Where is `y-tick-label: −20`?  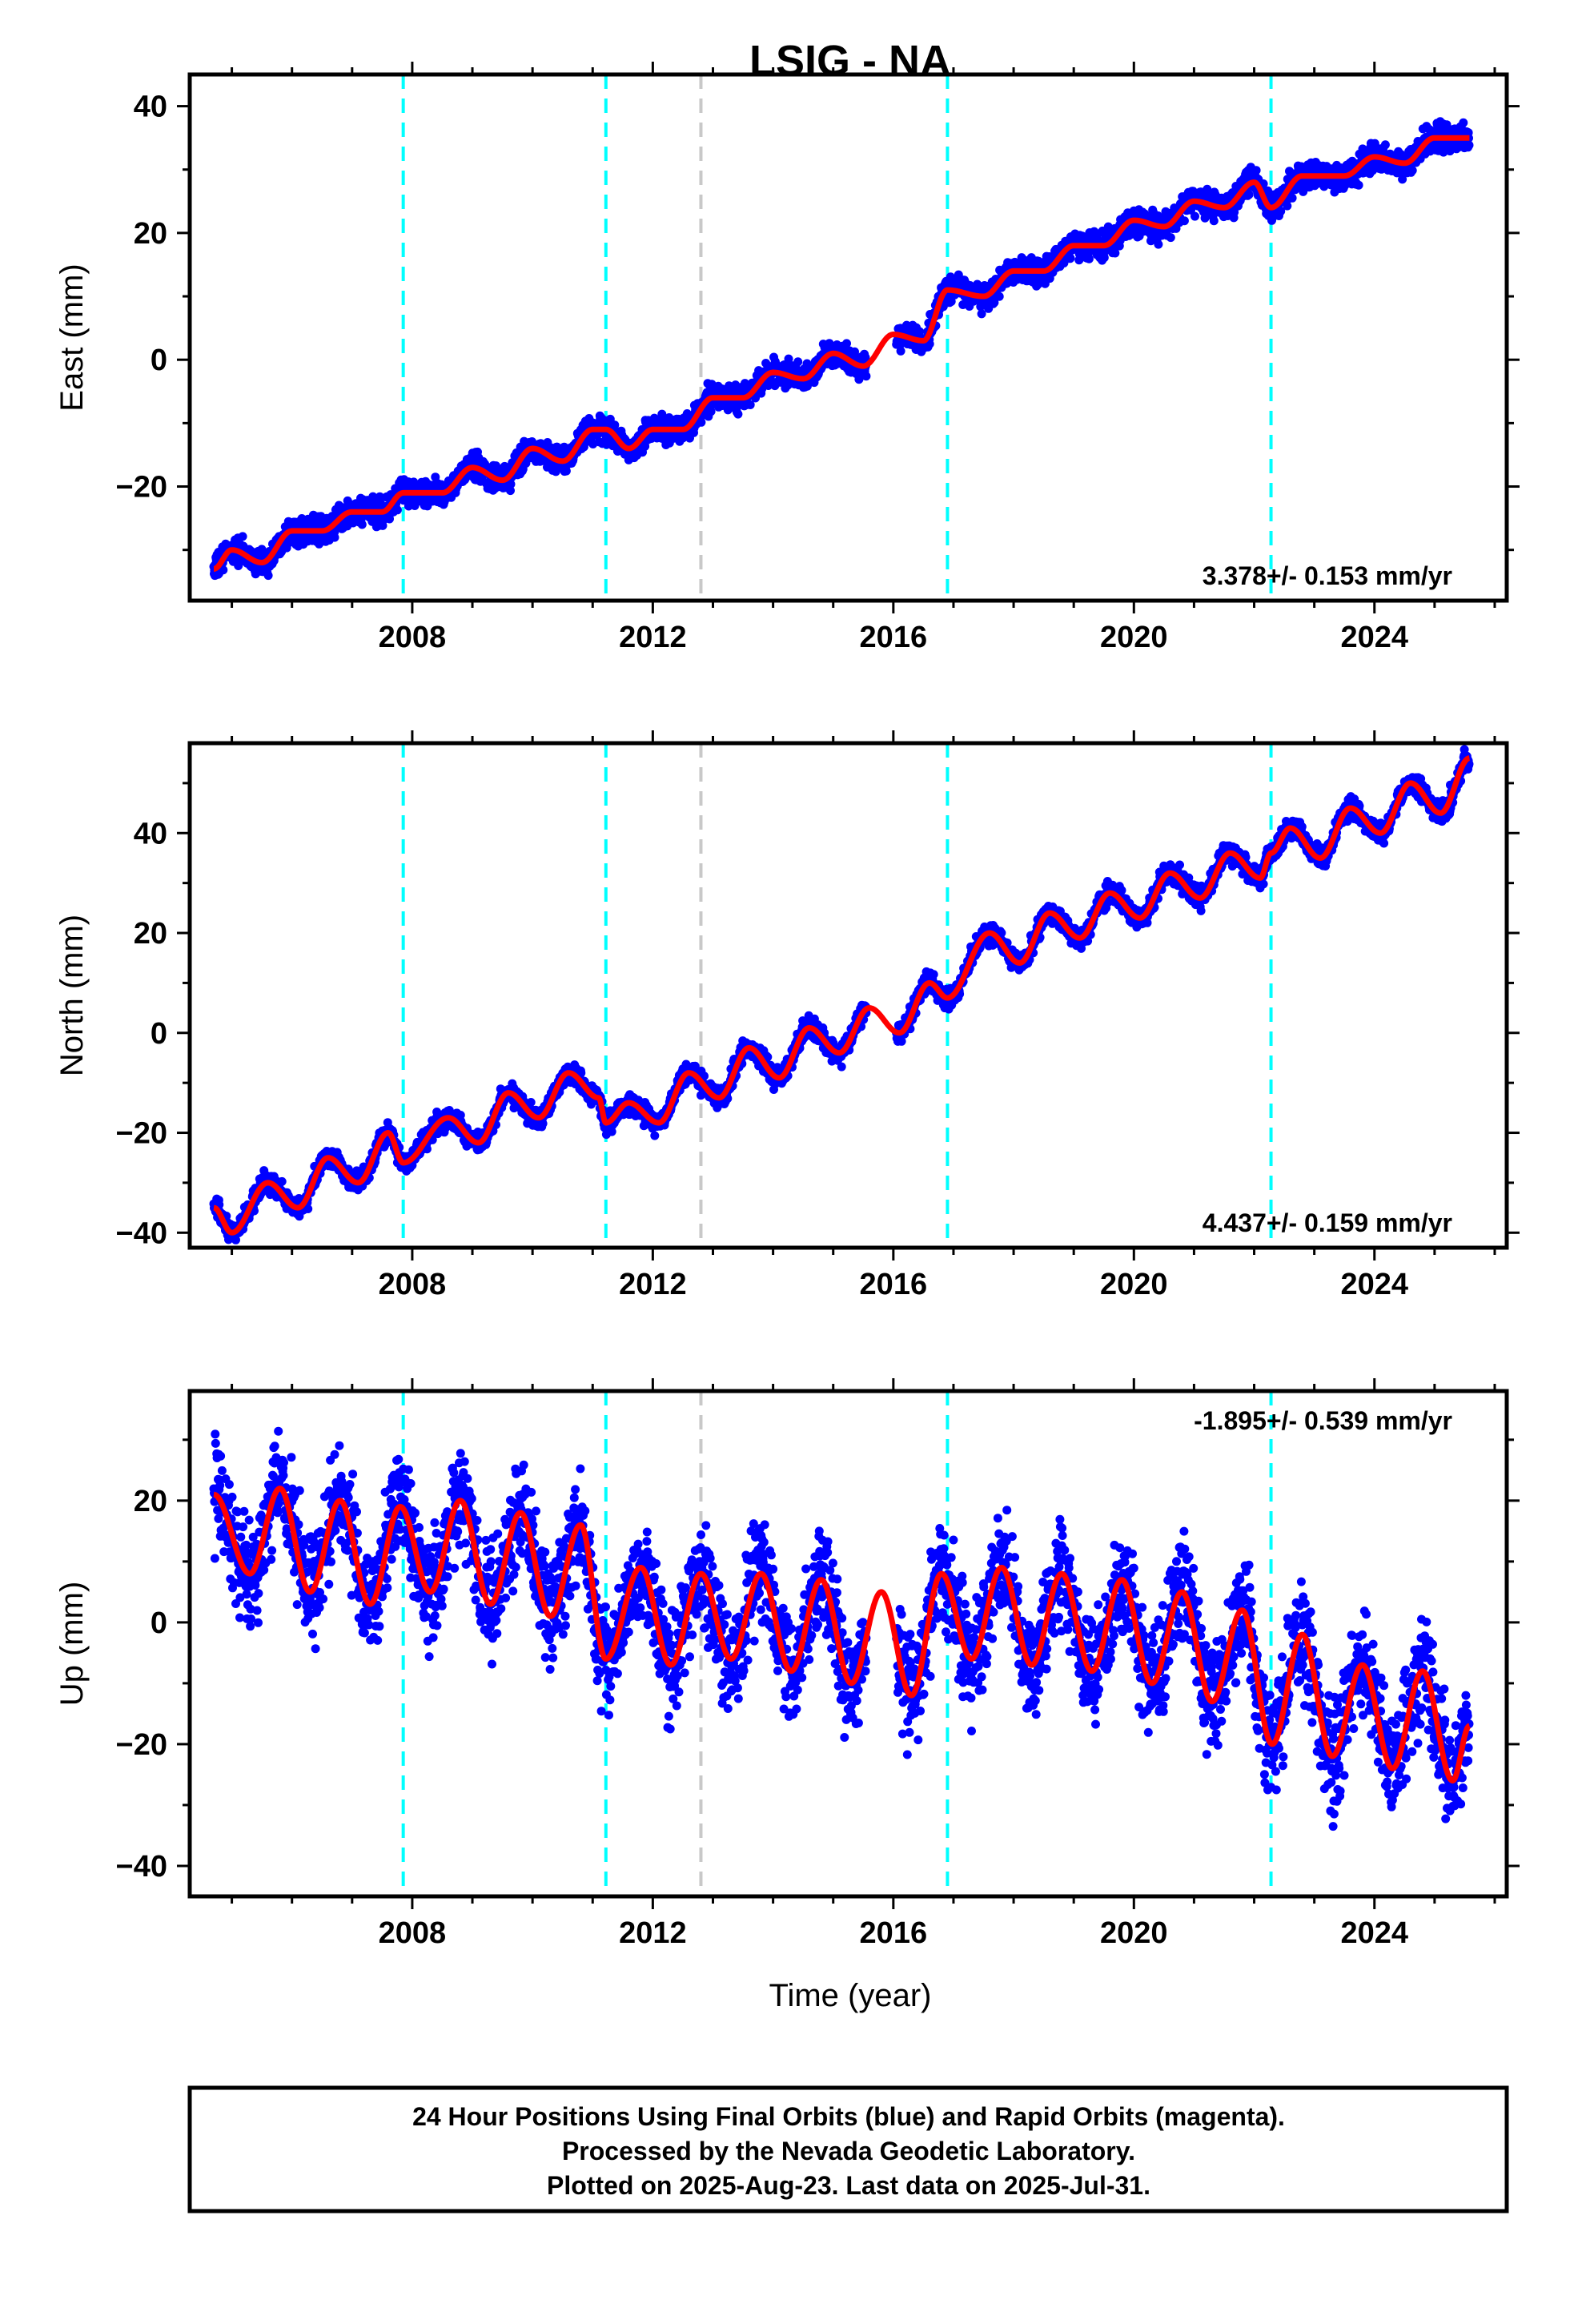
y-tick-label: −20 is located at coordinates (141, 488).